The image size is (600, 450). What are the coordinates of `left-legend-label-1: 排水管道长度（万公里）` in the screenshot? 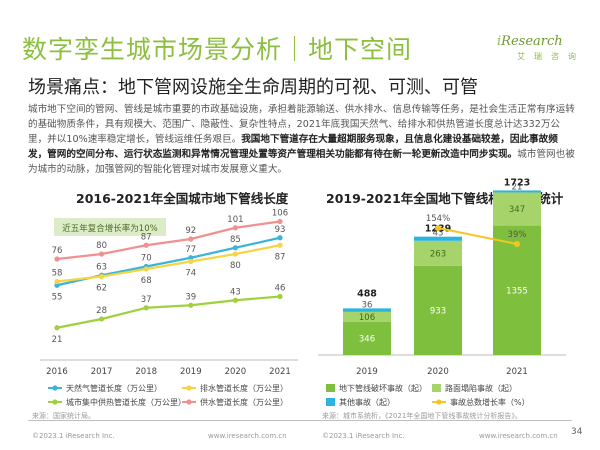 It's located at (244, 388).